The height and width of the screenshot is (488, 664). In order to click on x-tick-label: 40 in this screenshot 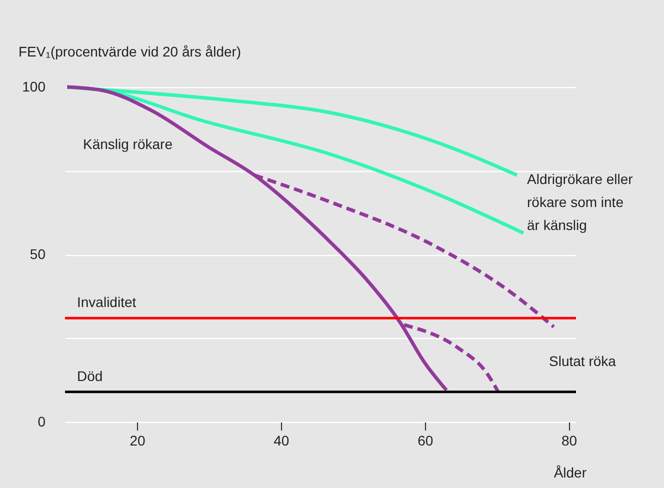, I will do `click(282, 440)`.